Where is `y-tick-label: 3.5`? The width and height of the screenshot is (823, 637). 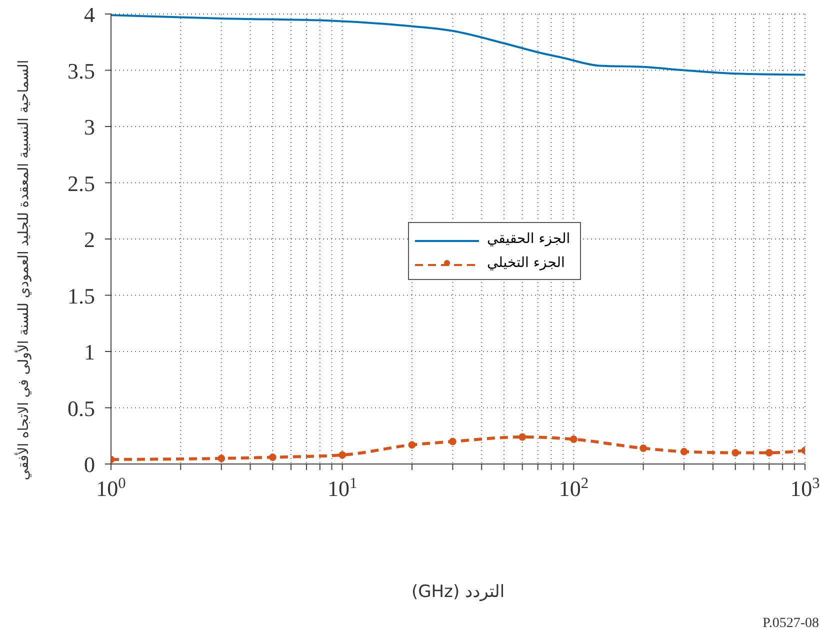 y-tick-label: 3.5 is located at coordinates (81, 71).